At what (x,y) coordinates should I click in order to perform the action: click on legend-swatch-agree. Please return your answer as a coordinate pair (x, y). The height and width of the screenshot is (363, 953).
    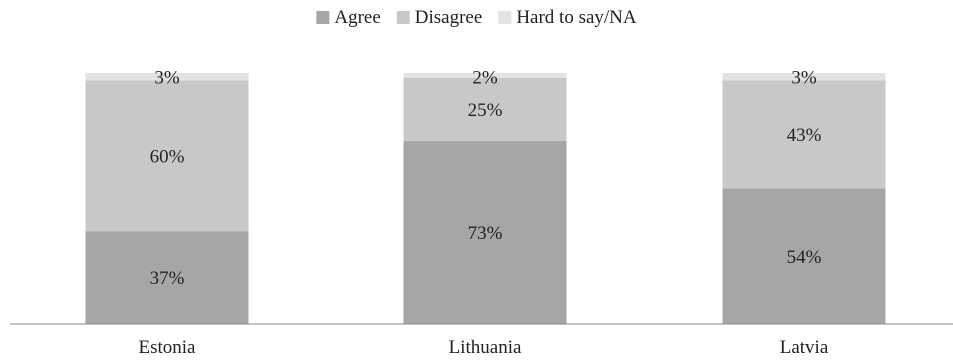
    Looking at the image, I should click on (323, 17).